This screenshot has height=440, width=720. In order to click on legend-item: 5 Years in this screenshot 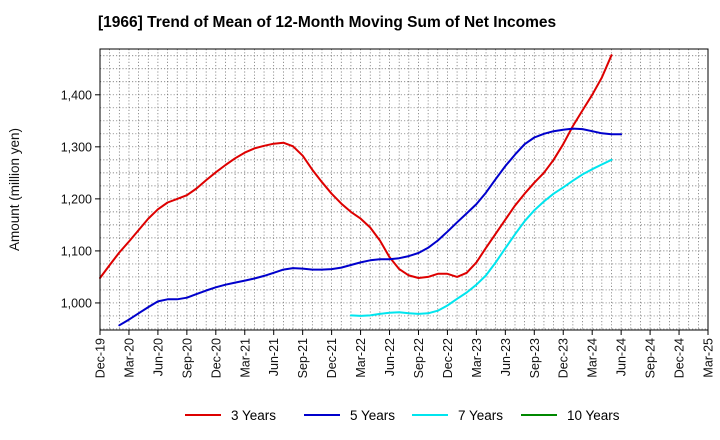, I will do `click(349, 415)`.